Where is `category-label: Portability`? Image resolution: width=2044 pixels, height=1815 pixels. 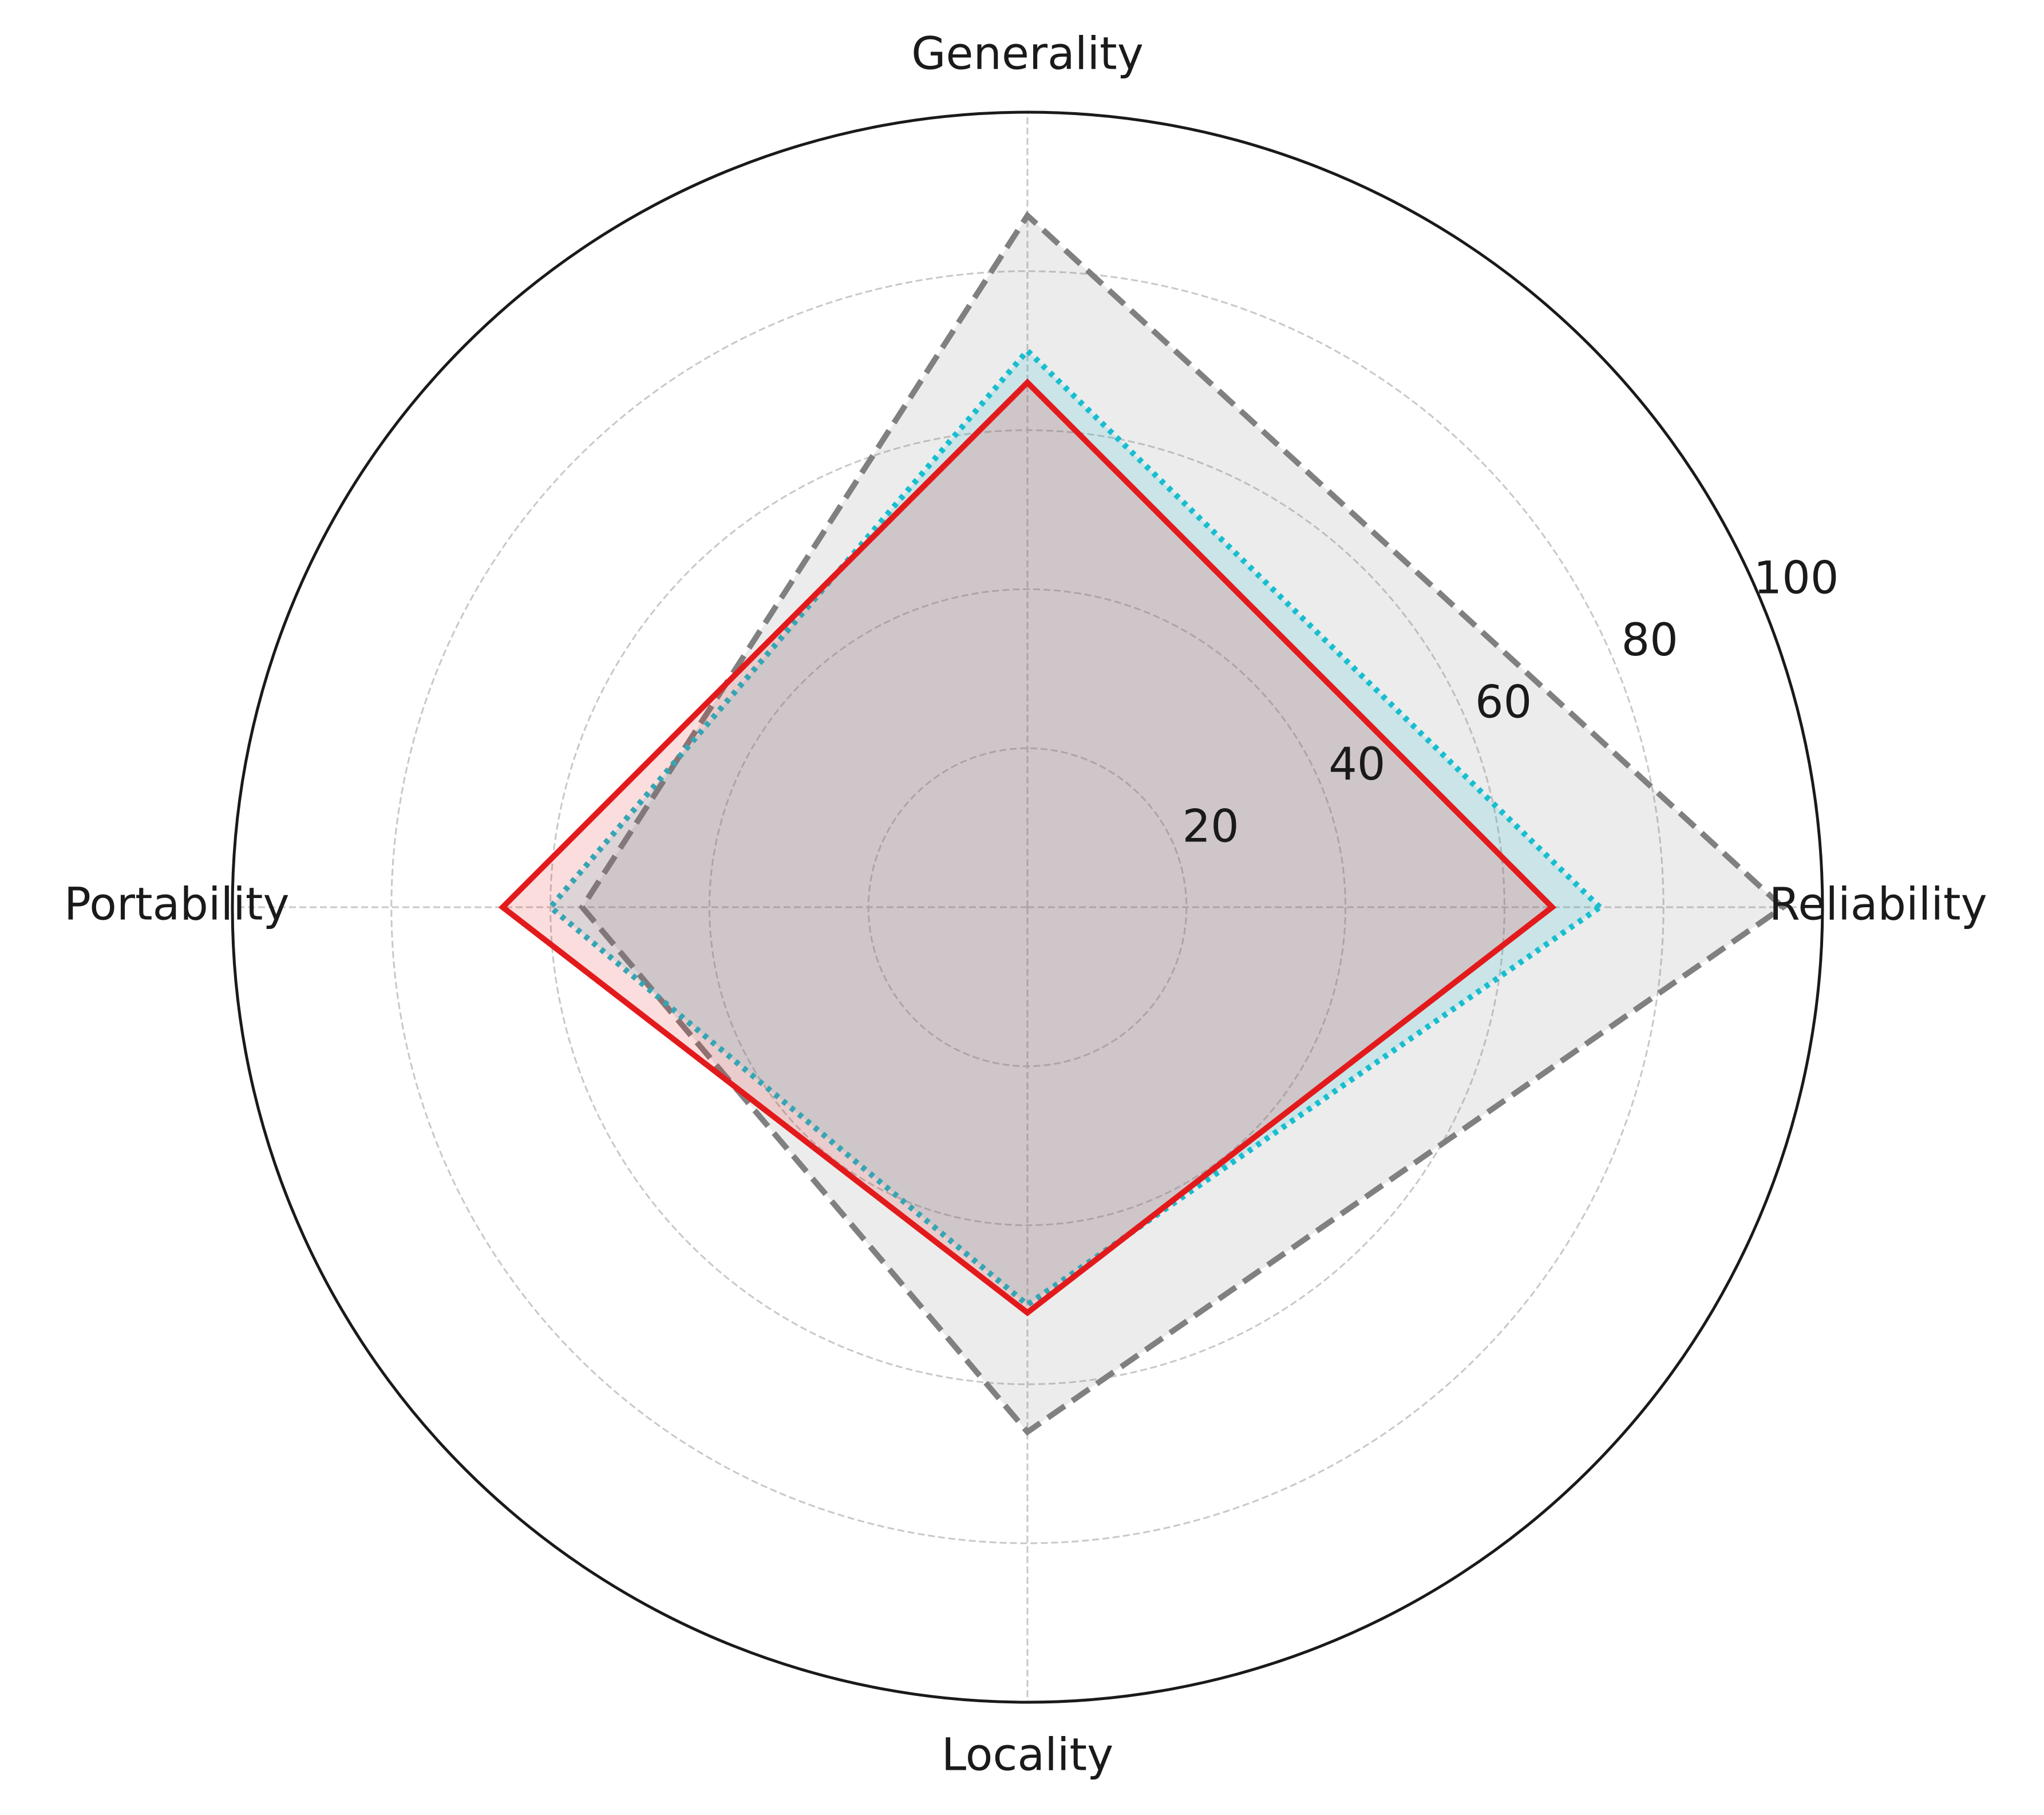 category-label: Portability is located at coordinates (177, 905).